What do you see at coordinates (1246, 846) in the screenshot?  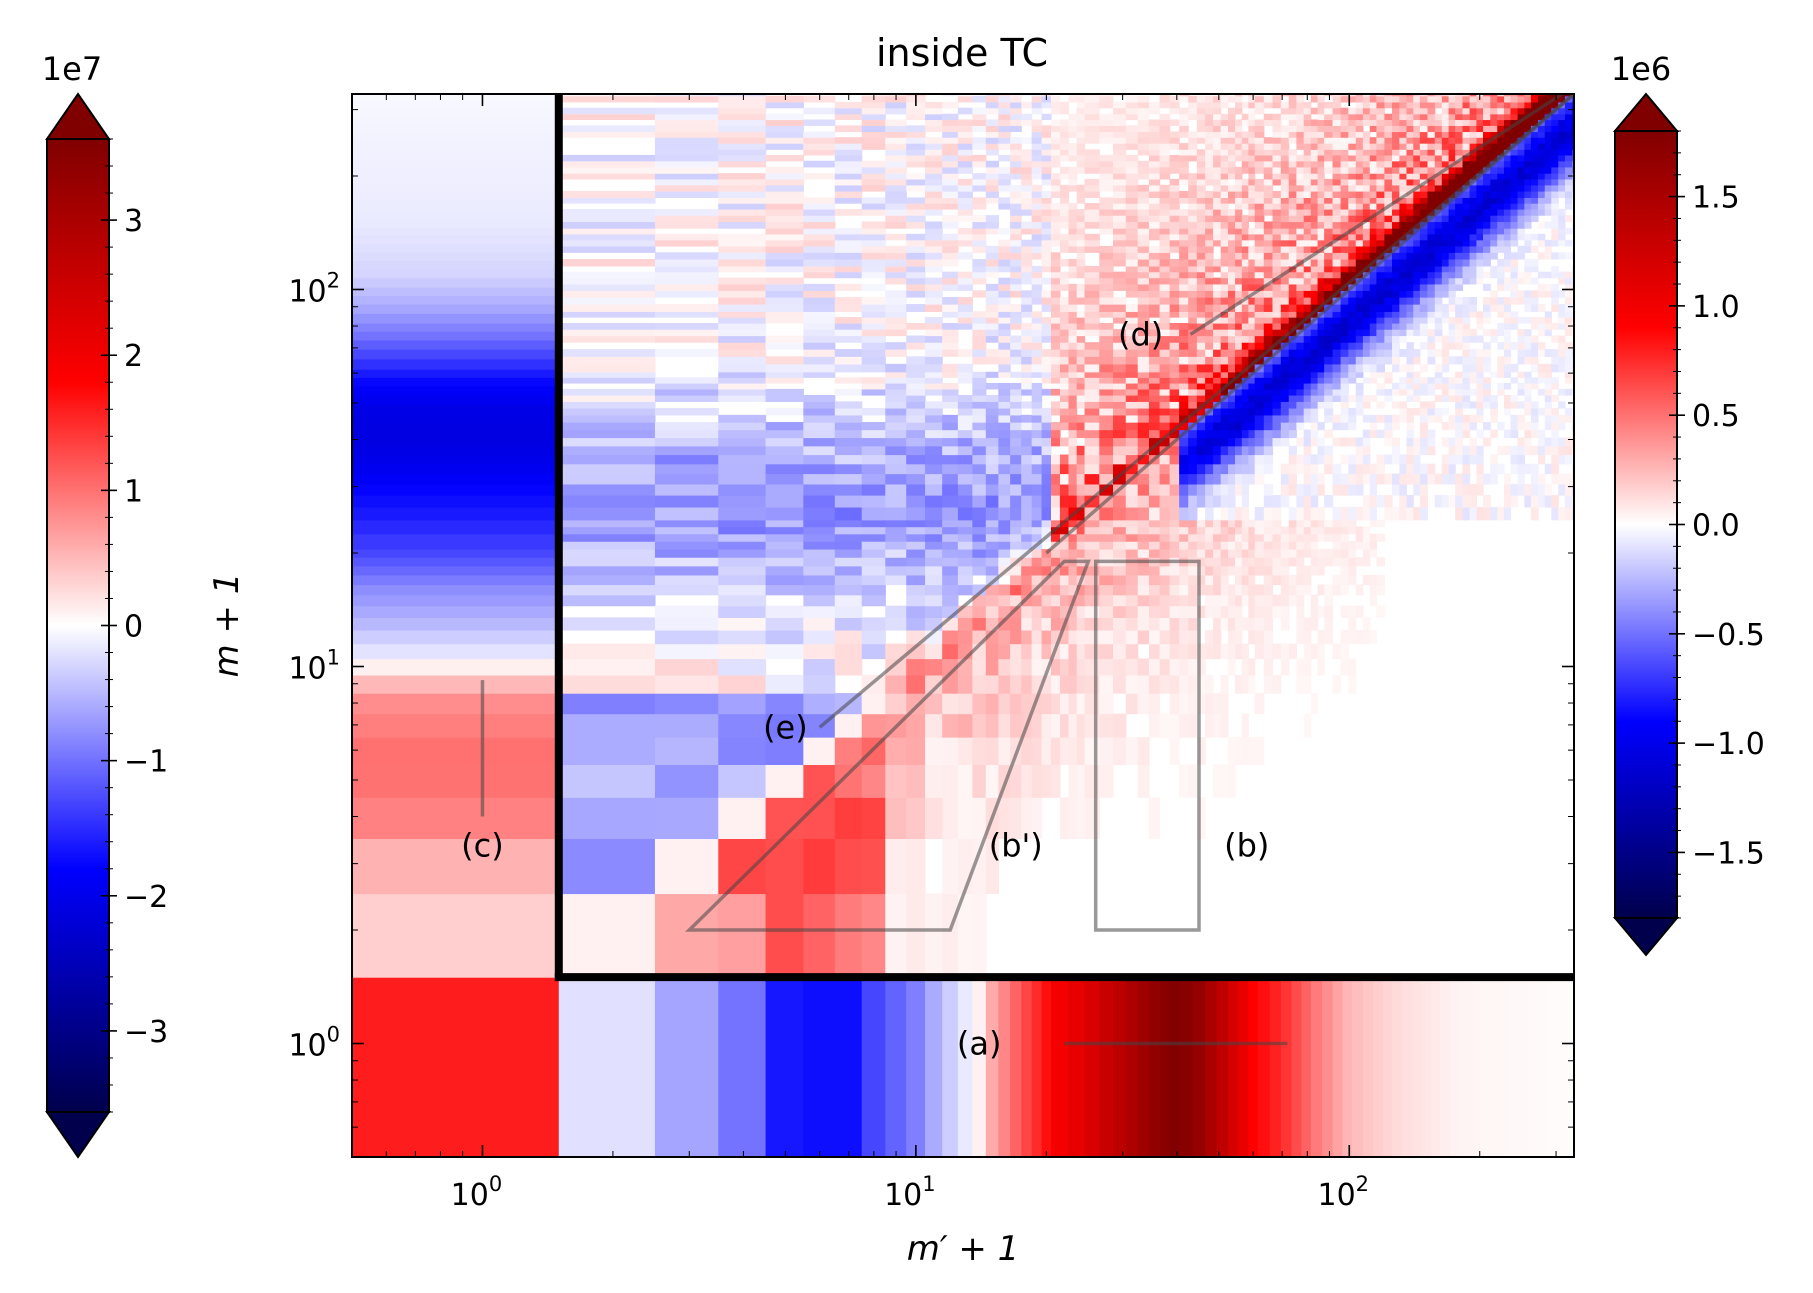 I see `annotation-label: (b)` at bounding box center [1246, 846].